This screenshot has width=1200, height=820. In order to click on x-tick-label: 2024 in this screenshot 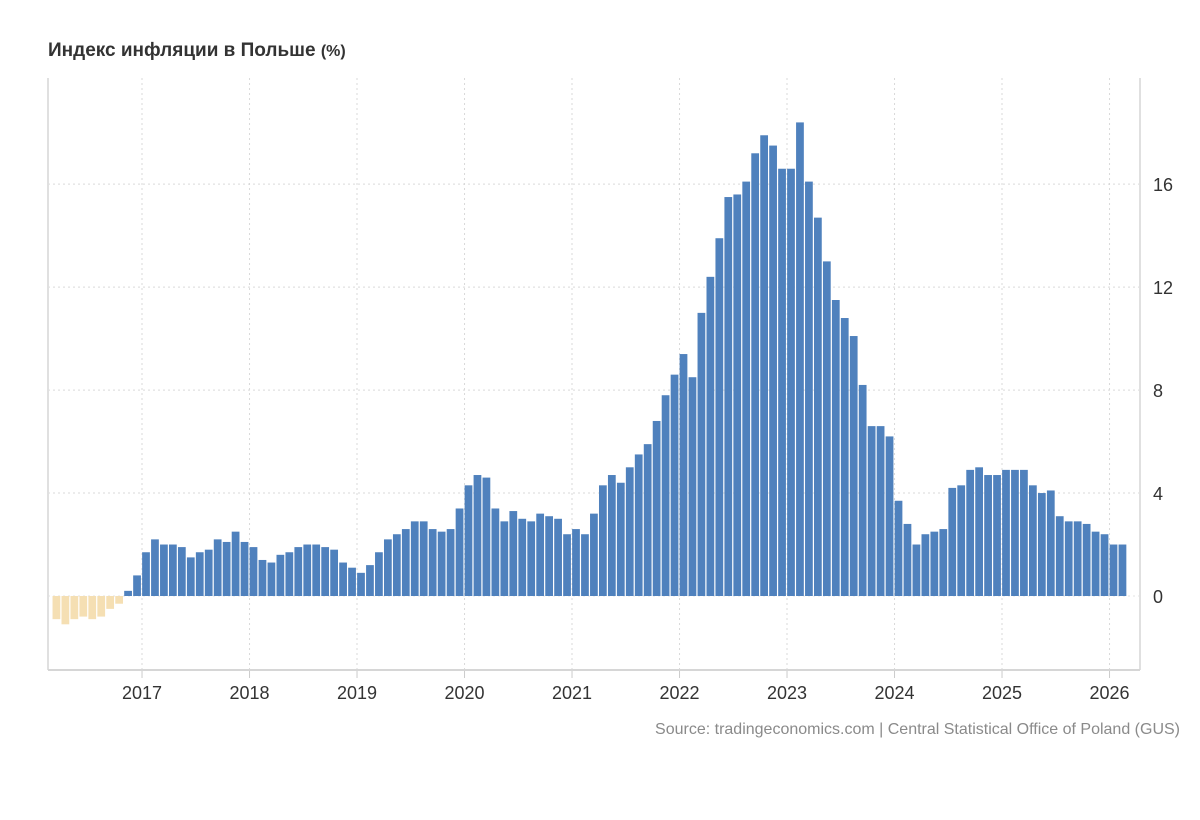, I will do `click(894, 693)`.